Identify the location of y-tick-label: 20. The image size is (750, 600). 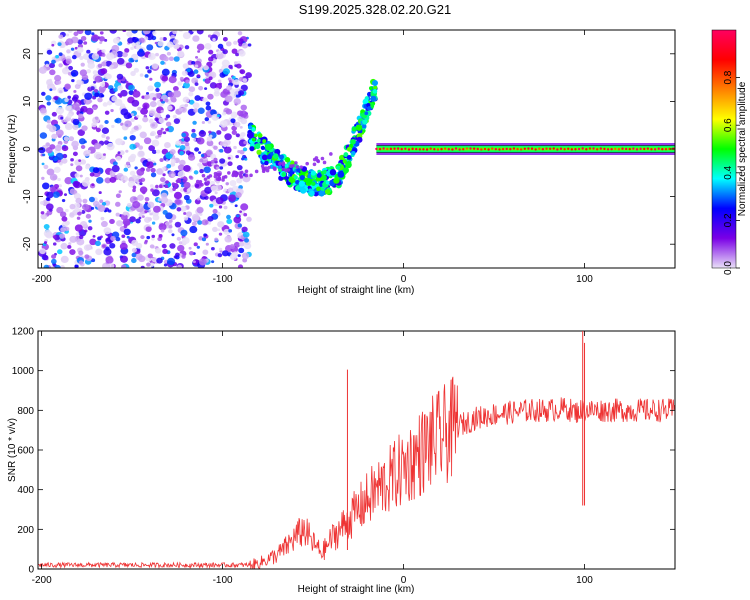
(27, 54).